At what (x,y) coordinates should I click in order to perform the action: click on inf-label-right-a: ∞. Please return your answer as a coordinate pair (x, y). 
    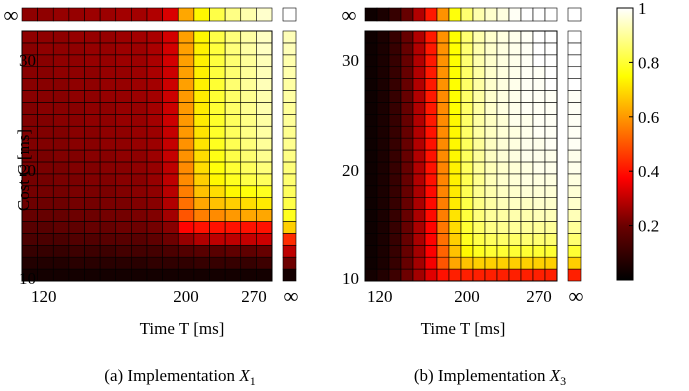
    Looking at the image, I should click on (291, 296).